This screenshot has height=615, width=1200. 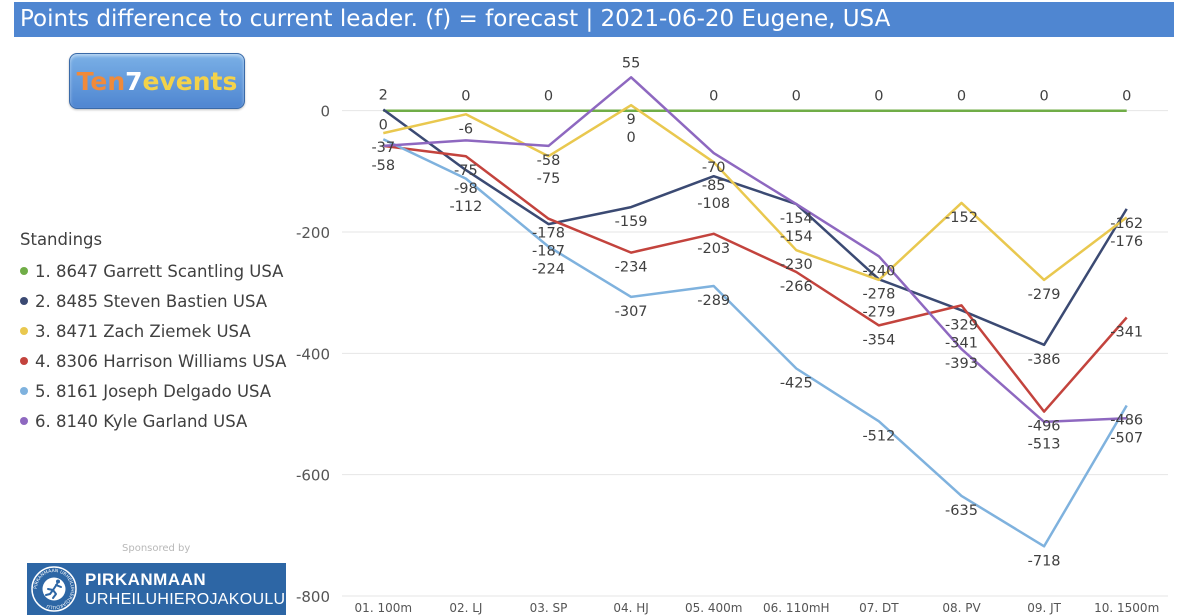 I want to click on data-label: -108, so click(x=713, y=204).